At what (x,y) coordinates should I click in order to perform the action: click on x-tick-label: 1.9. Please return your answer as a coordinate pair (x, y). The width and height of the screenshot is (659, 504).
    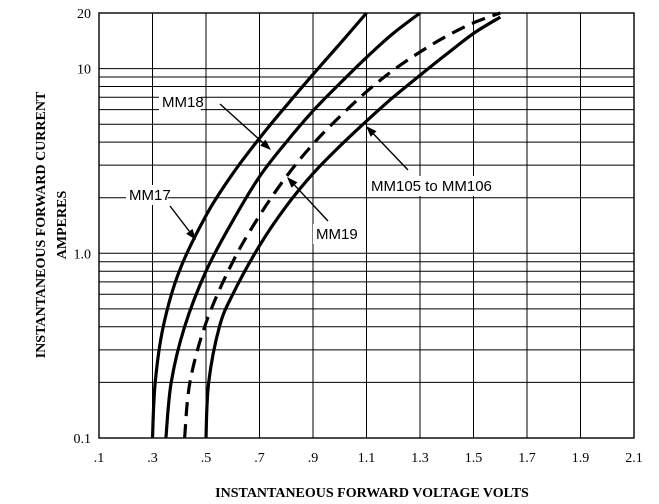
    Looking at the image, I should click on (581, 458).